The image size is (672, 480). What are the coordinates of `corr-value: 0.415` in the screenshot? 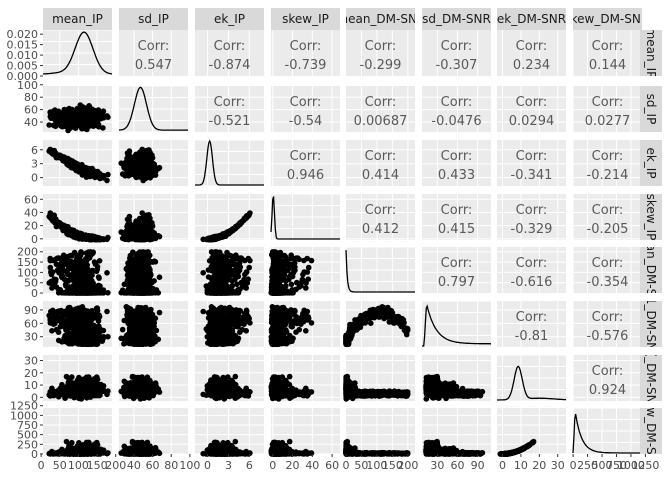 It's located at (456, 229).